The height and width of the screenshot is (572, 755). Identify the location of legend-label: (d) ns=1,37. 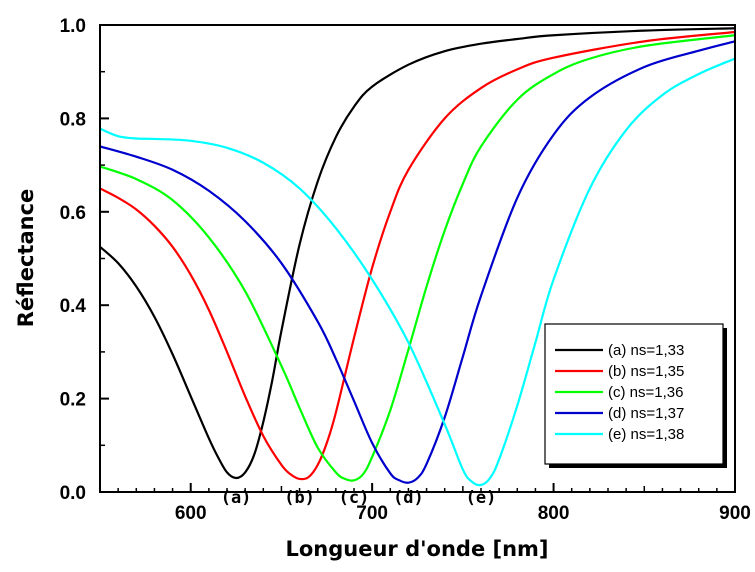
(646, 413).